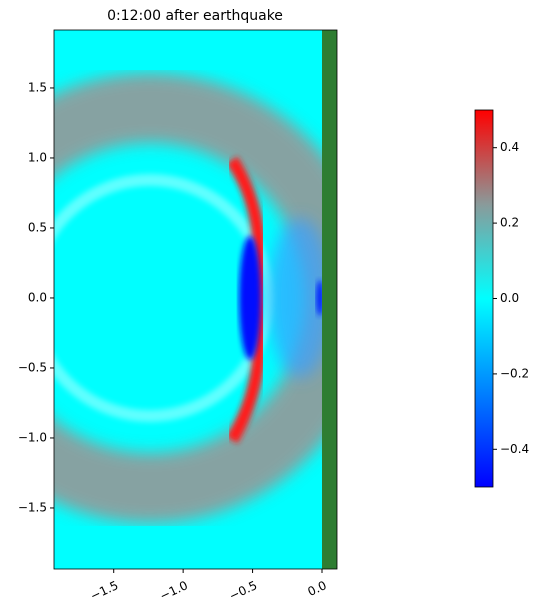 The height and width of the screenshot is (613, 546). What do you see at coordinates (317, 588) in the screenshot?
I see `x-tick-label: 0.0` at bounding box center [317, 588].